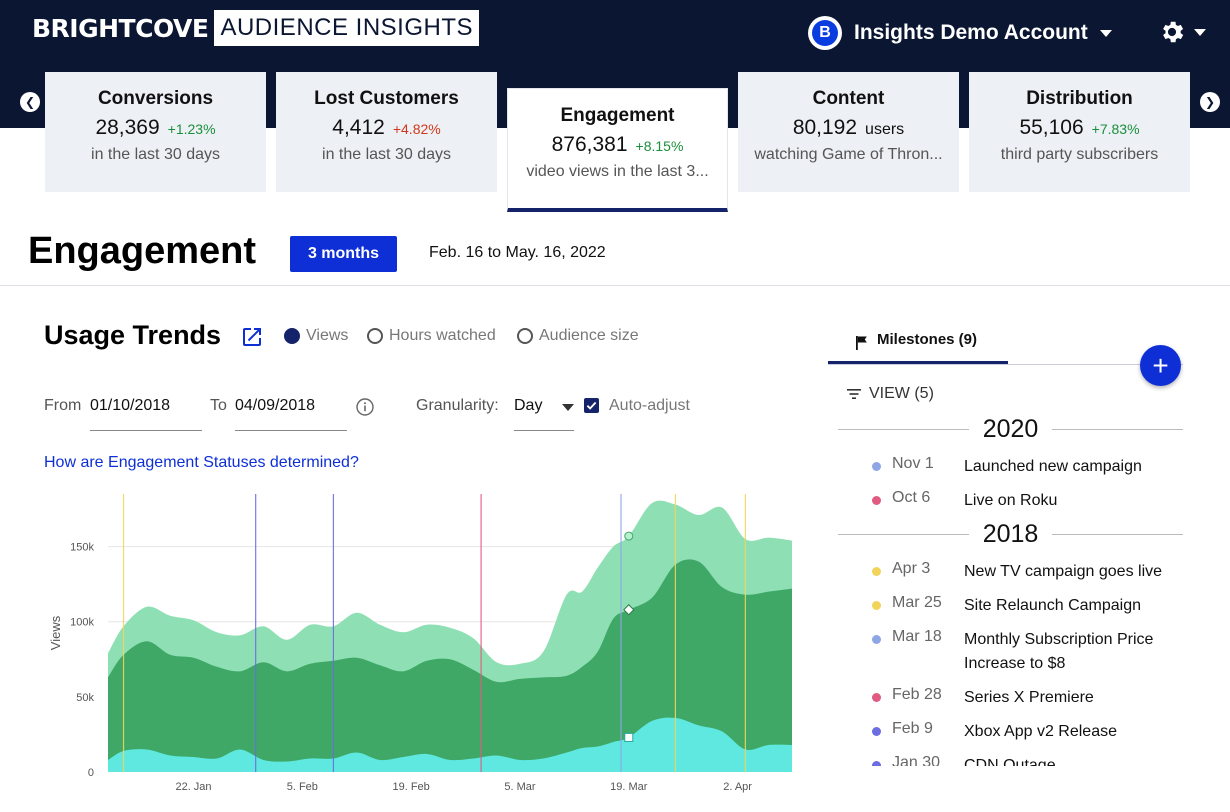 This screenshot has width=1230, height=812. I want to click on y-tick-label: 100k, so click(82, 623).